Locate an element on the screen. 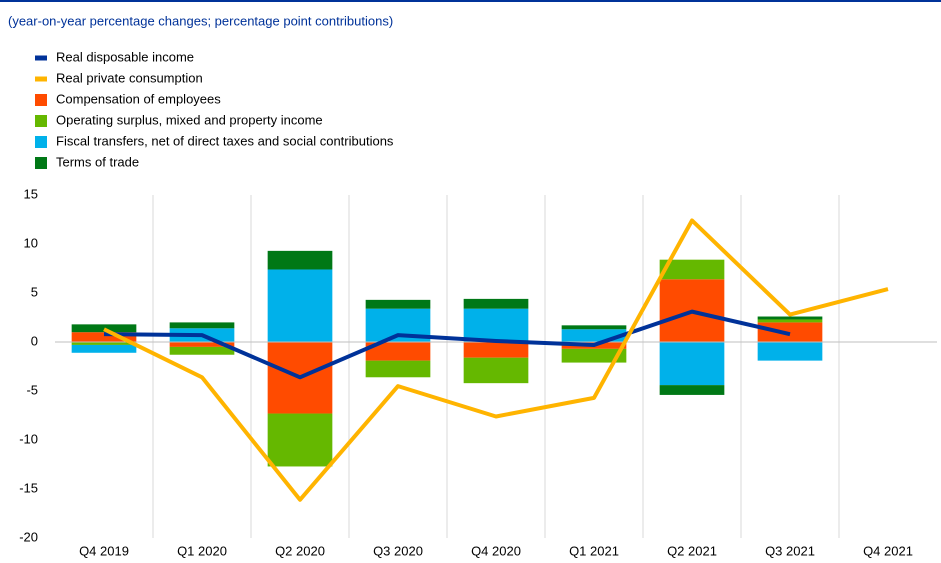 This screenshot has width=941, height=563. y-tick-label: 15 is located at coordinates (31, 193).